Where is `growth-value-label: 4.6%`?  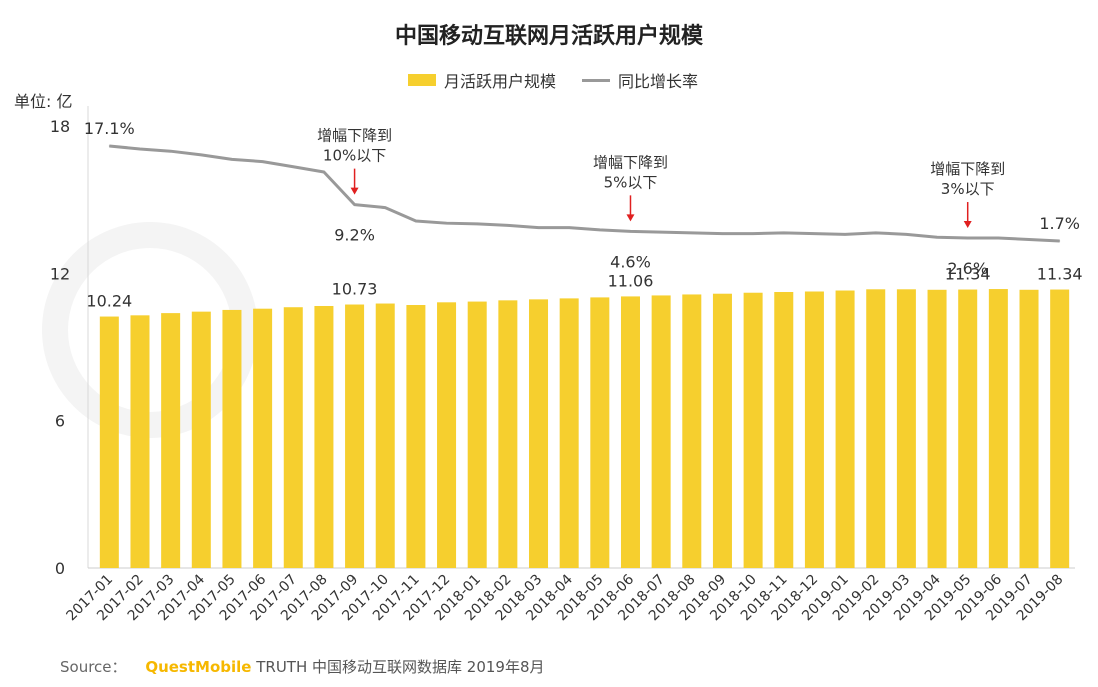
growth-value-label: 4.6% is located at coordinates (630, 261).